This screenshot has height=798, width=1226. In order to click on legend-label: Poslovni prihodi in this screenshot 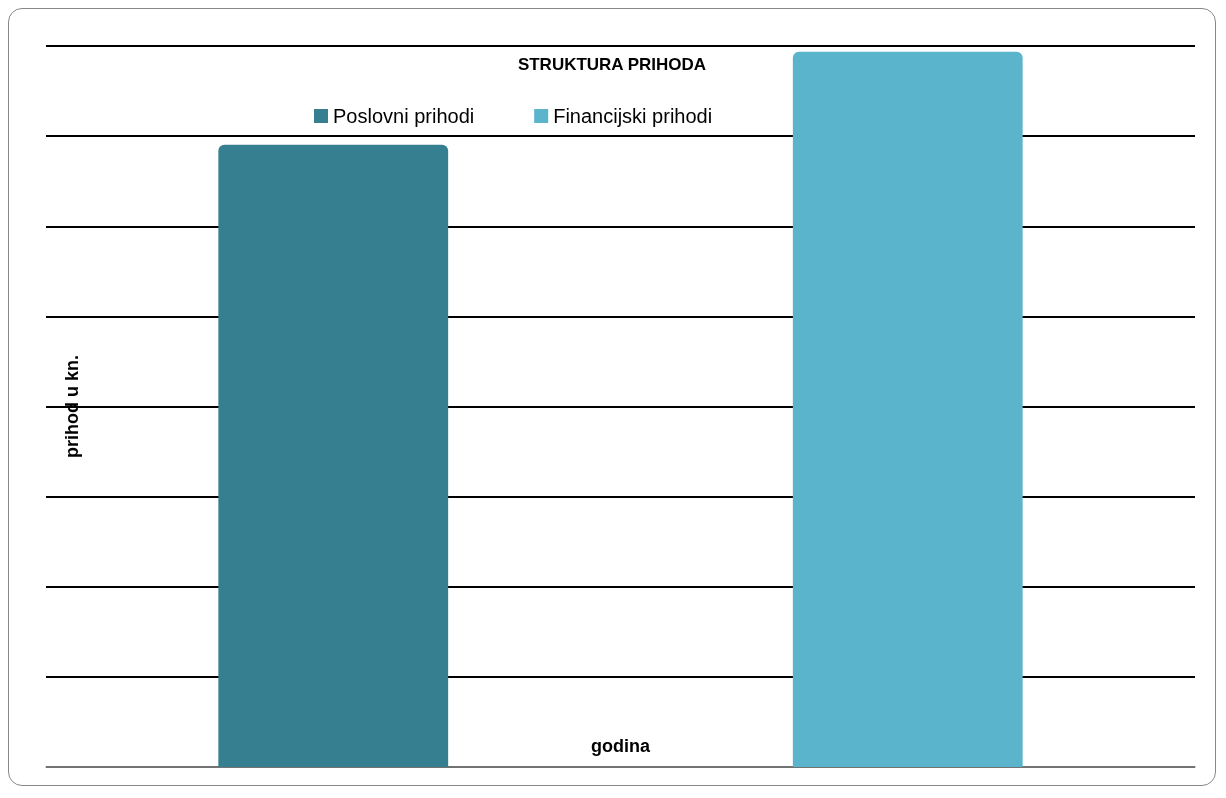, I will do `click(404, 116)`.